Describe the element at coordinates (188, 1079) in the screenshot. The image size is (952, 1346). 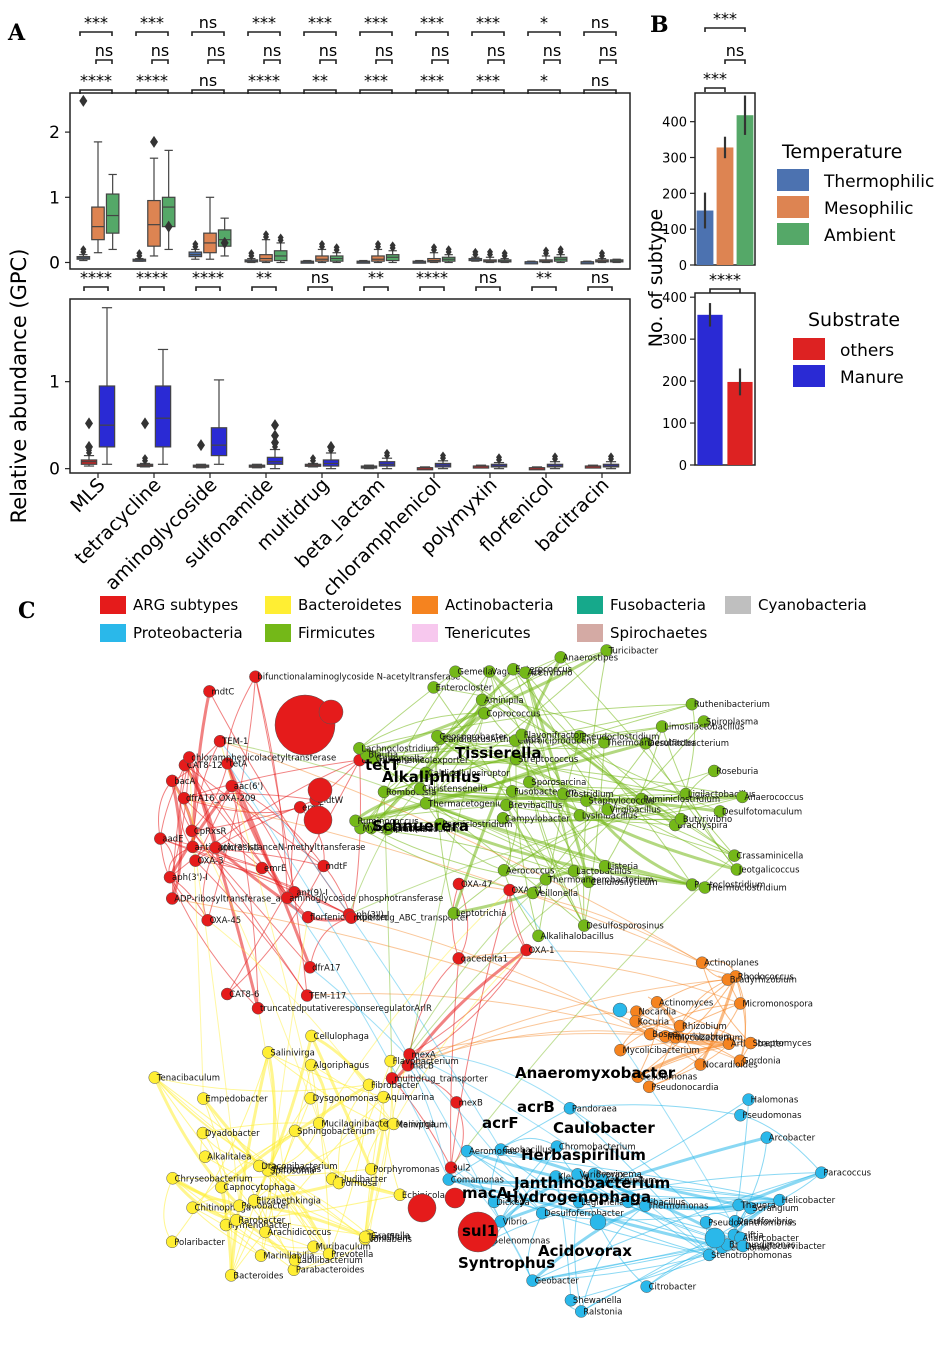
I see `node-label-tenacibaculum: Tenacibaculum` at that location.